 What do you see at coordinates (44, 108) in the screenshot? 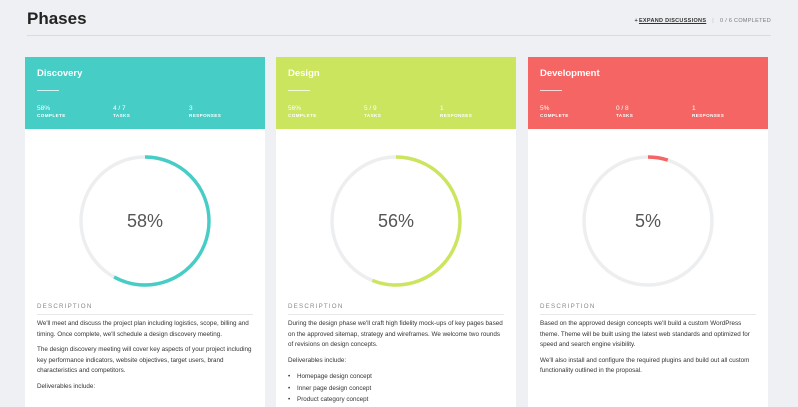
I see `stat-value: 58%` at bounding box center [44, 108].